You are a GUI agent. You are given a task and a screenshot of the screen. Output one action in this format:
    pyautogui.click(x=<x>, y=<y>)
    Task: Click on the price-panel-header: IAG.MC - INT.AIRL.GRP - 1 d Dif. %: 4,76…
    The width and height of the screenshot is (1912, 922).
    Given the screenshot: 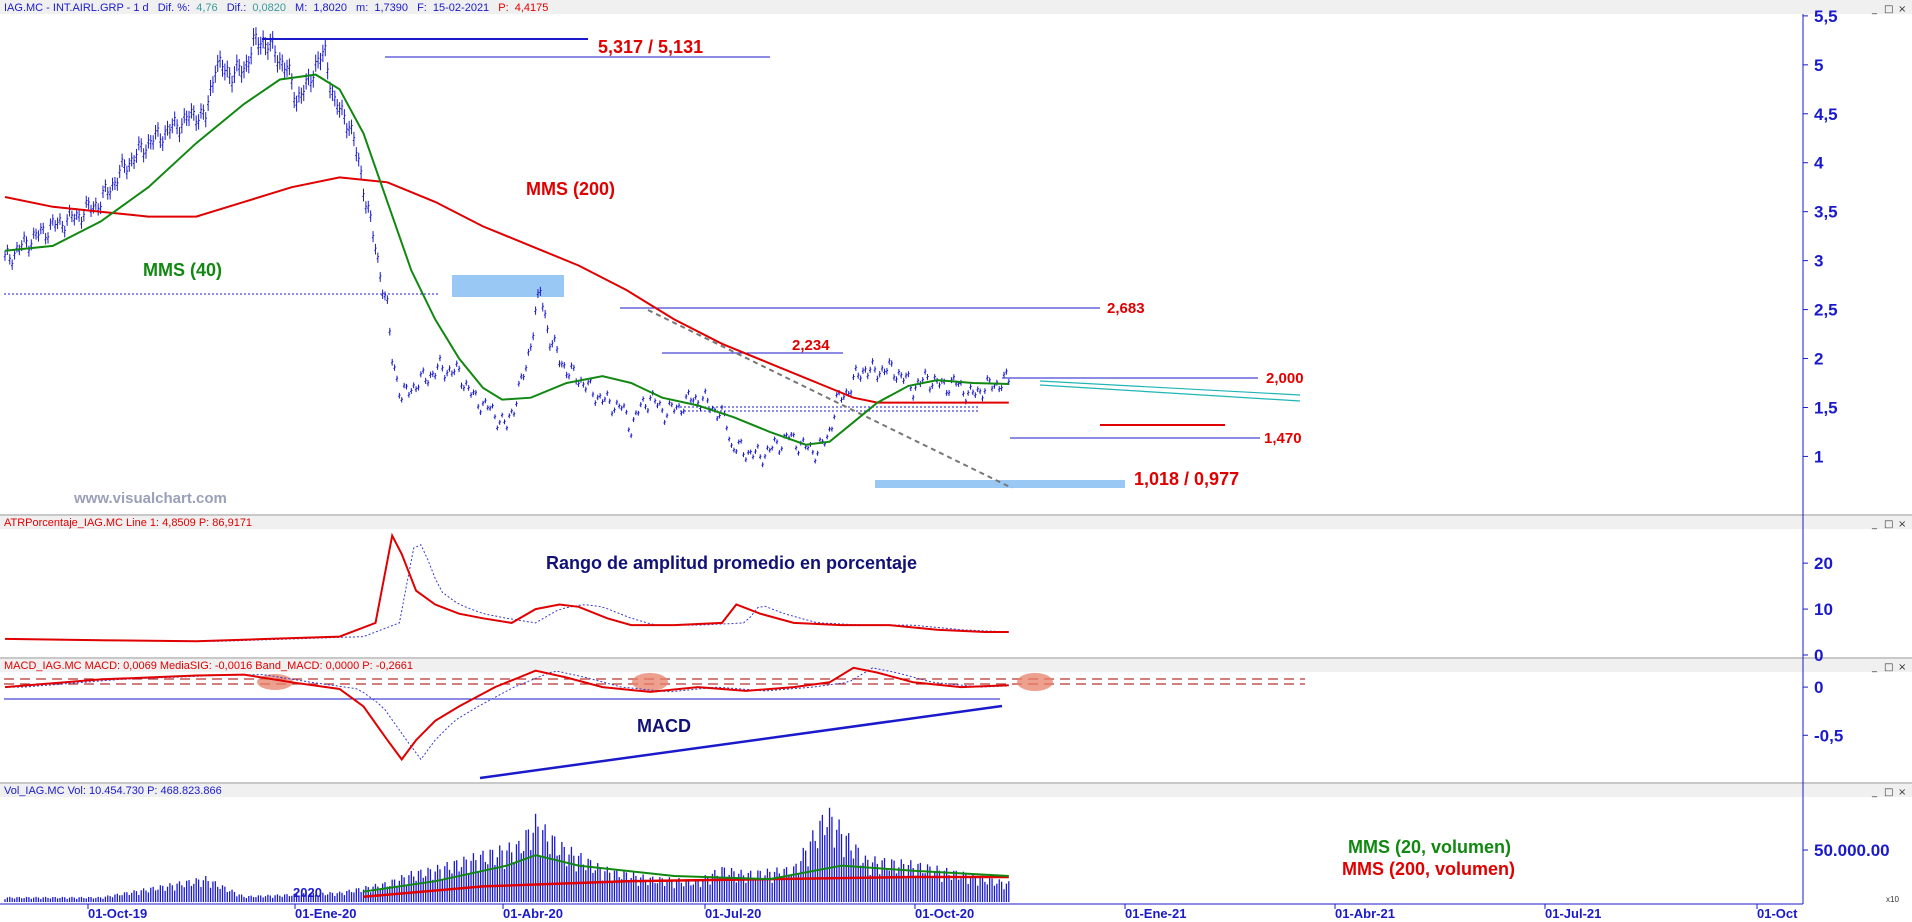 What is the action you would take?
    pyautogui.click(x=276, y=8)
    